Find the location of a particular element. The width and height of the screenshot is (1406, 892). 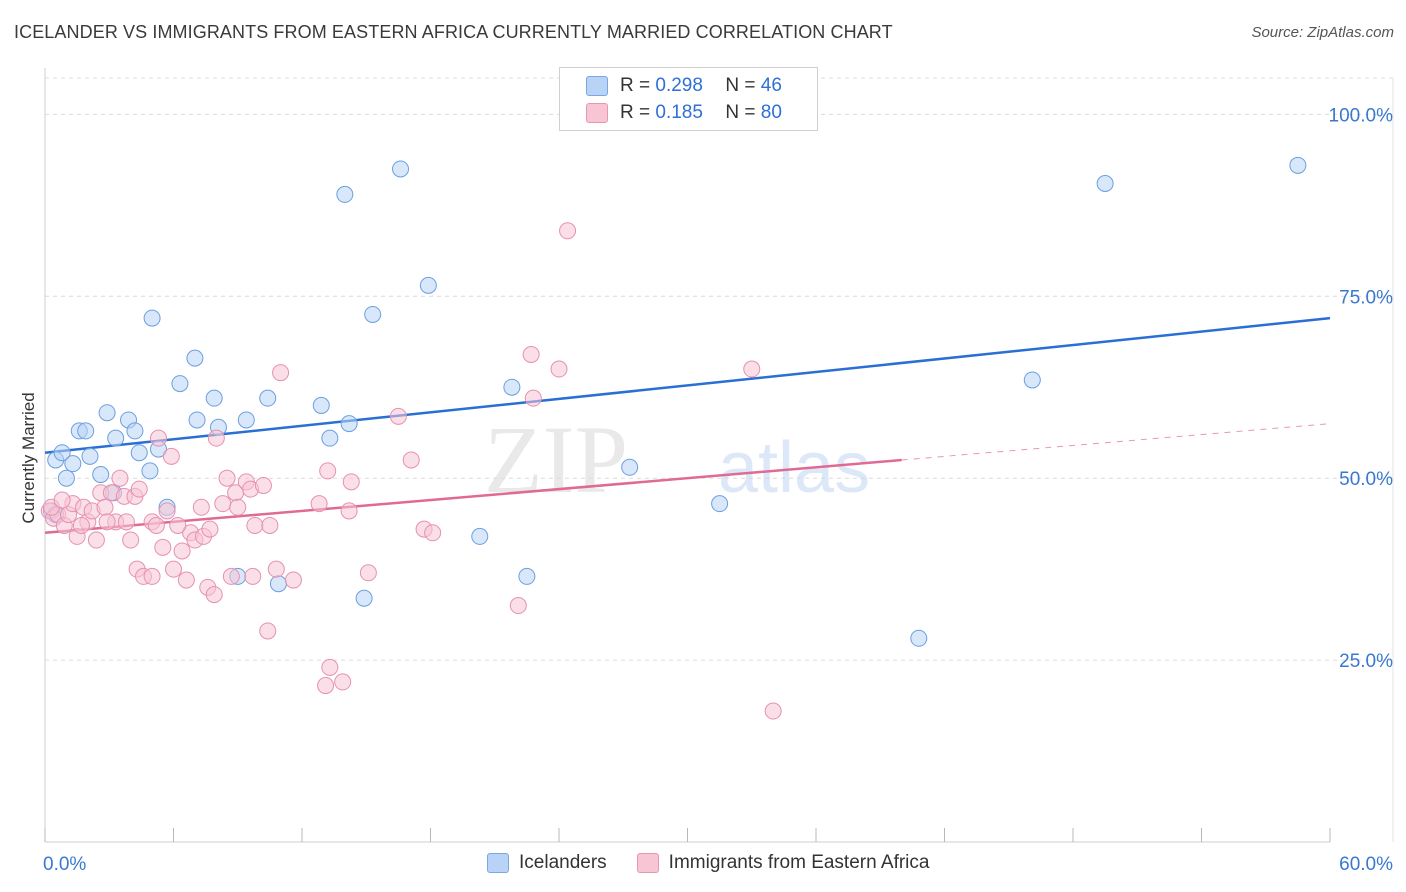

stats-row-icelanders: R = 0.298 N = 46 is located at coordinates (684, 86).